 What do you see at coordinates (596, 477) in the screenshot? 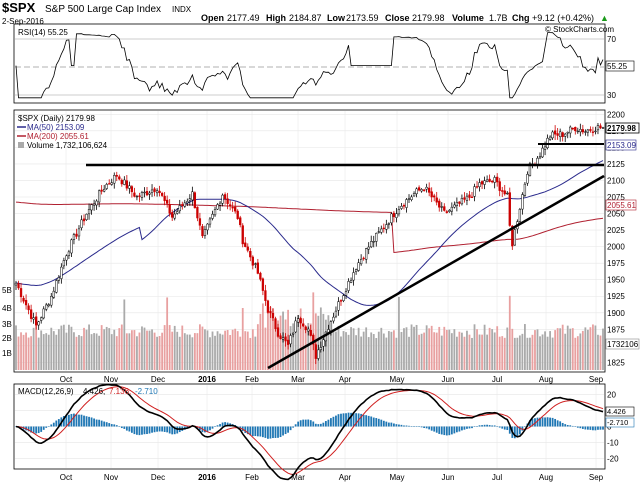
I see `x-tick-label: Sep` at bounding box center [596, 477].